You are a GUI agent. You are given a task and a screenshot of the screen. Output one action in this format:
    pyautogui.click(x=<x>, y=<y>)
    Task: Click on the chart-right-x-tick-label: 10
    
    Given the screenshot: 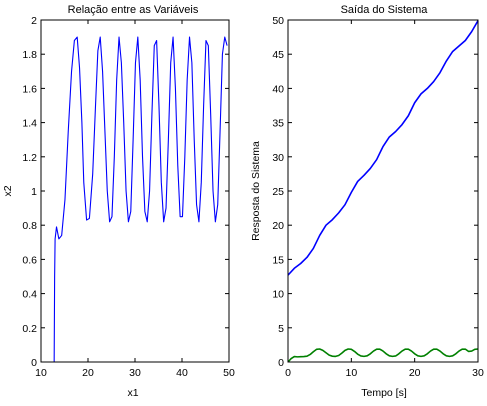 What is the action you would take?
    pyautogui.click(x=351, y=373)
    